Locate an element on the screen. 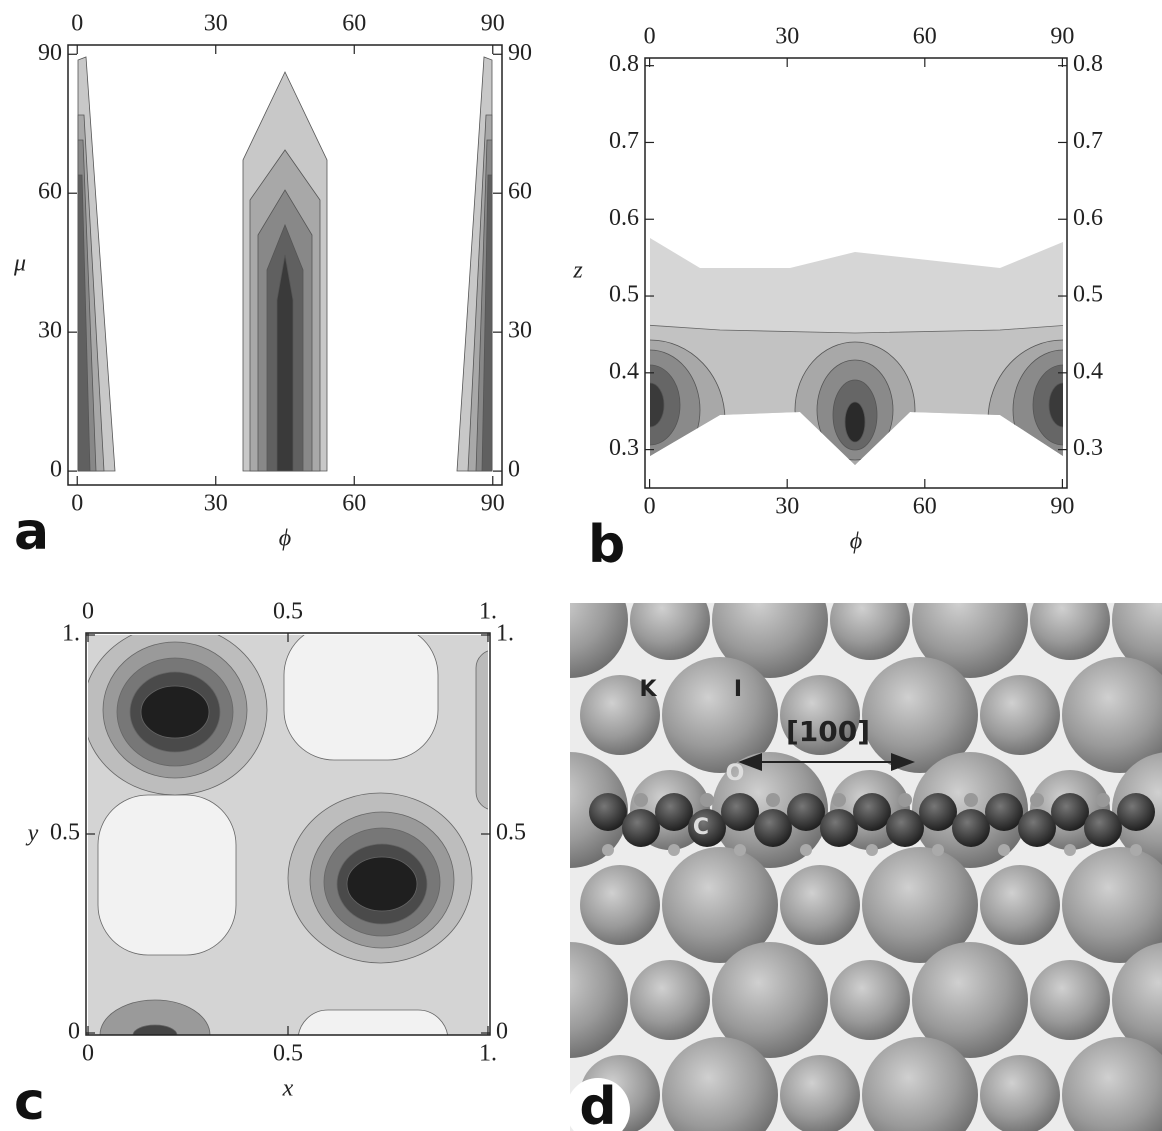 This screenshot has height=1131, width=1162. direction-arrow is located at coordinates (826, 762).